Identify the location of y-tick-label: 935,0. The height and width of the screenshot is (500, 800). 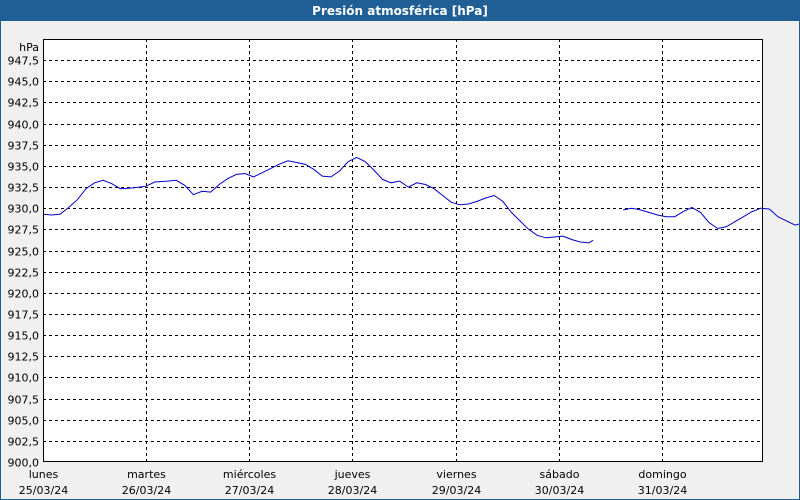
(24, 167).